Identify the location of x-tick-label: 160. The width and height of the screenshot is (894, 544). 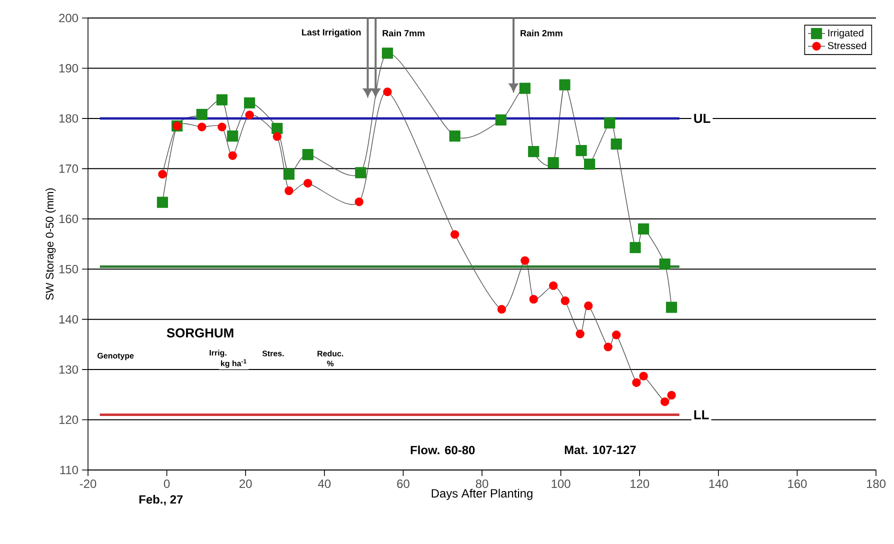
(797, 484).